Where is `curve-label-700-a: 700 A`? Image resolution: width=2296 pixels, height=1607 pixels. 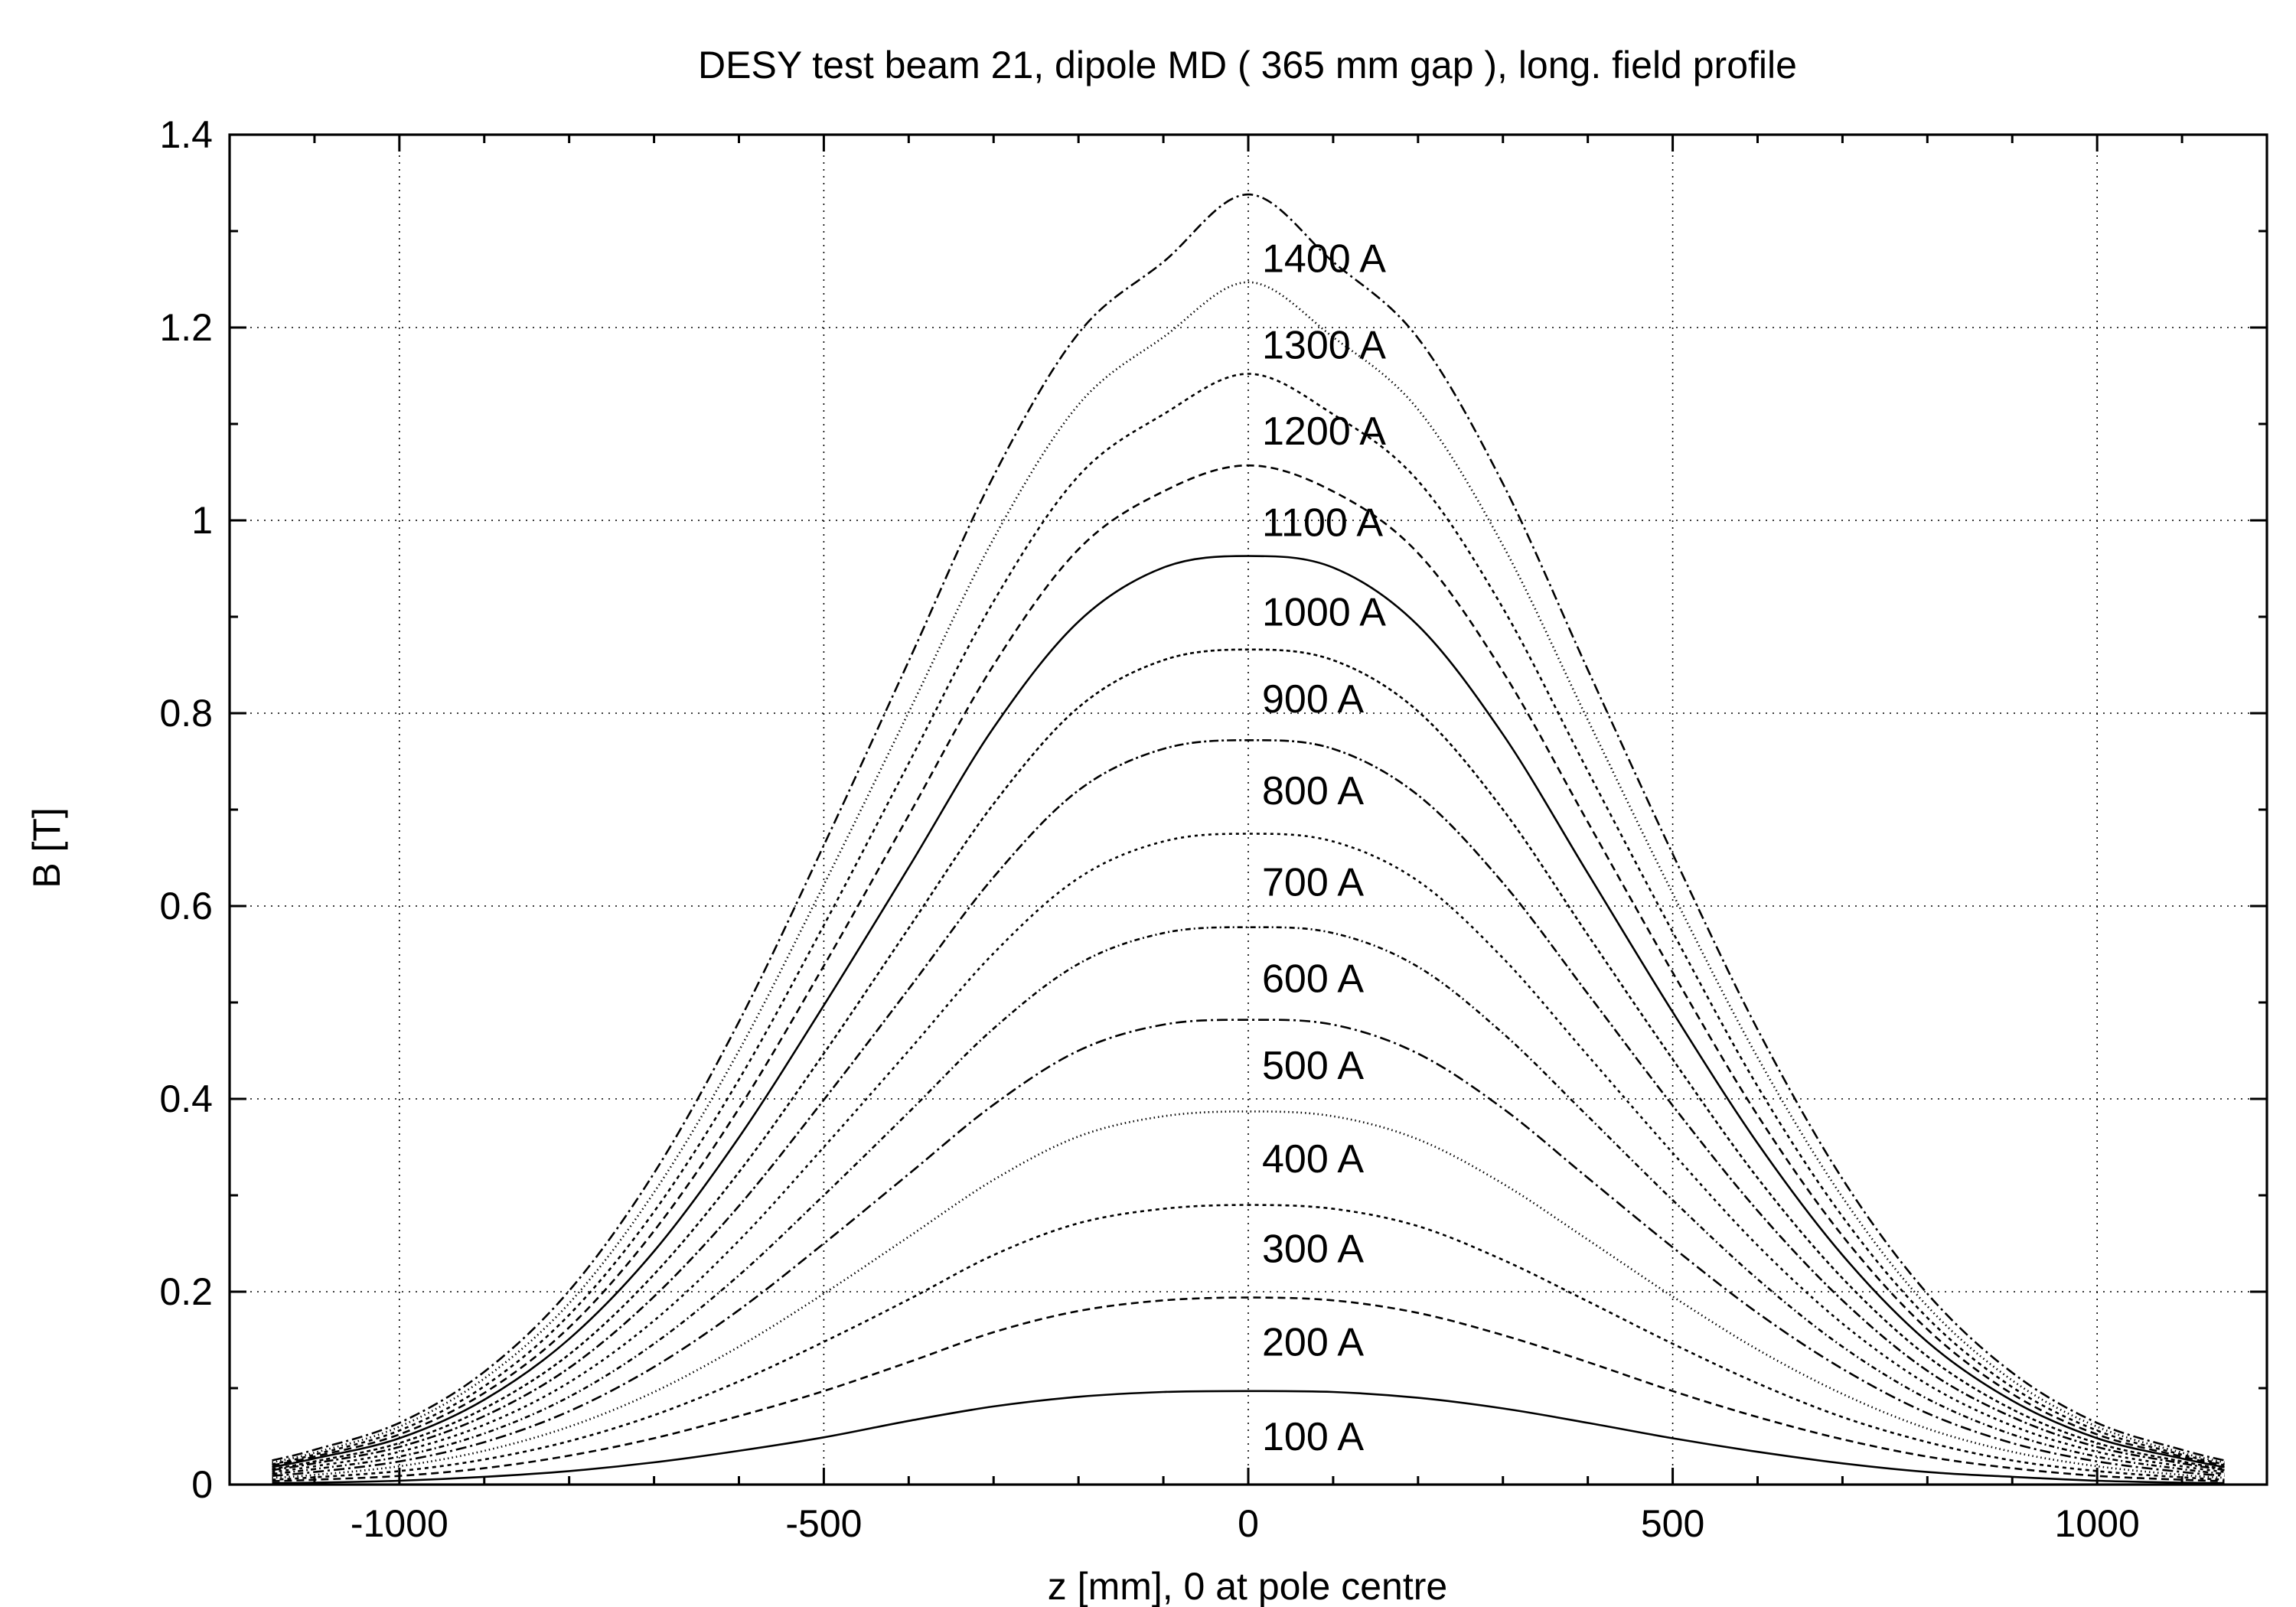 curve-label-700-a: 700 A is located at coordinates (1313, 883).